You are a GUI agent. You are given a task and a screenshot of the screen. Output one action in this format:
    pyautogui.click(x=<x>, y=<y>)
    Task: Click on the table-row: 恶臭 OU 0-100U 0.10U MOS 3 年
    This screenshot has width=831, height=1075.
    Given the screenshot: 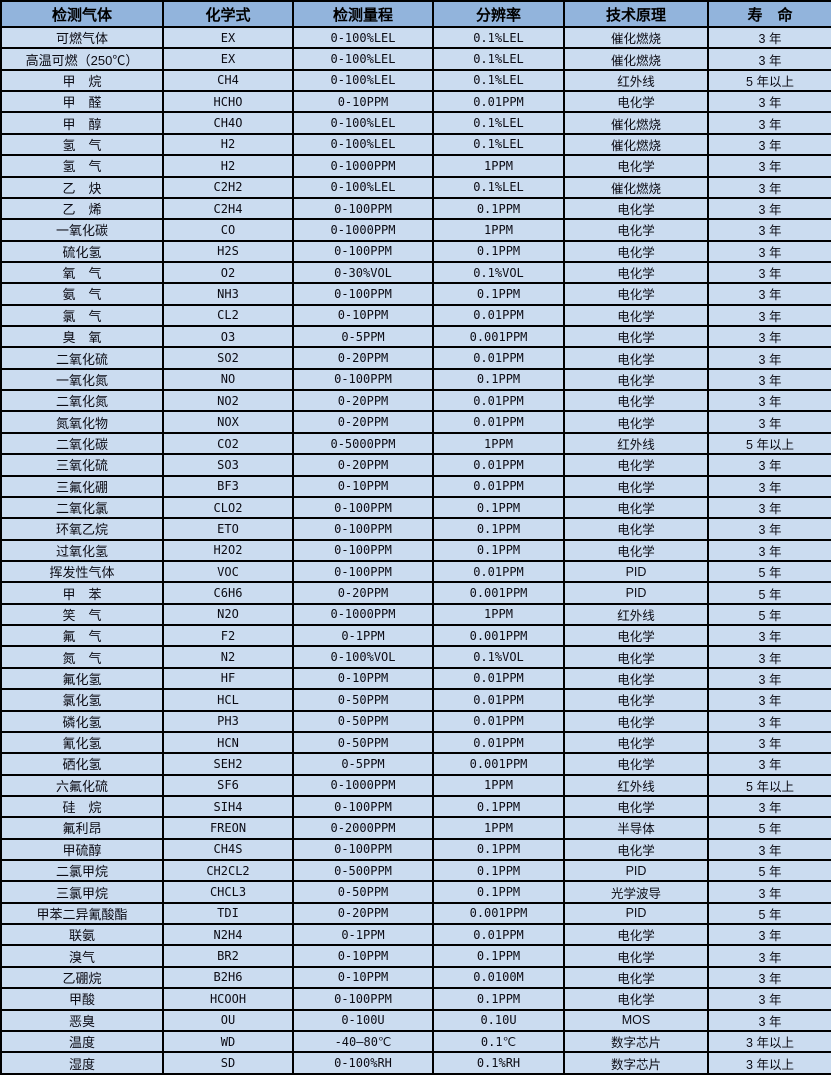 What is the action you would take?
    pyautogui.click(x=415, y=1020)
    